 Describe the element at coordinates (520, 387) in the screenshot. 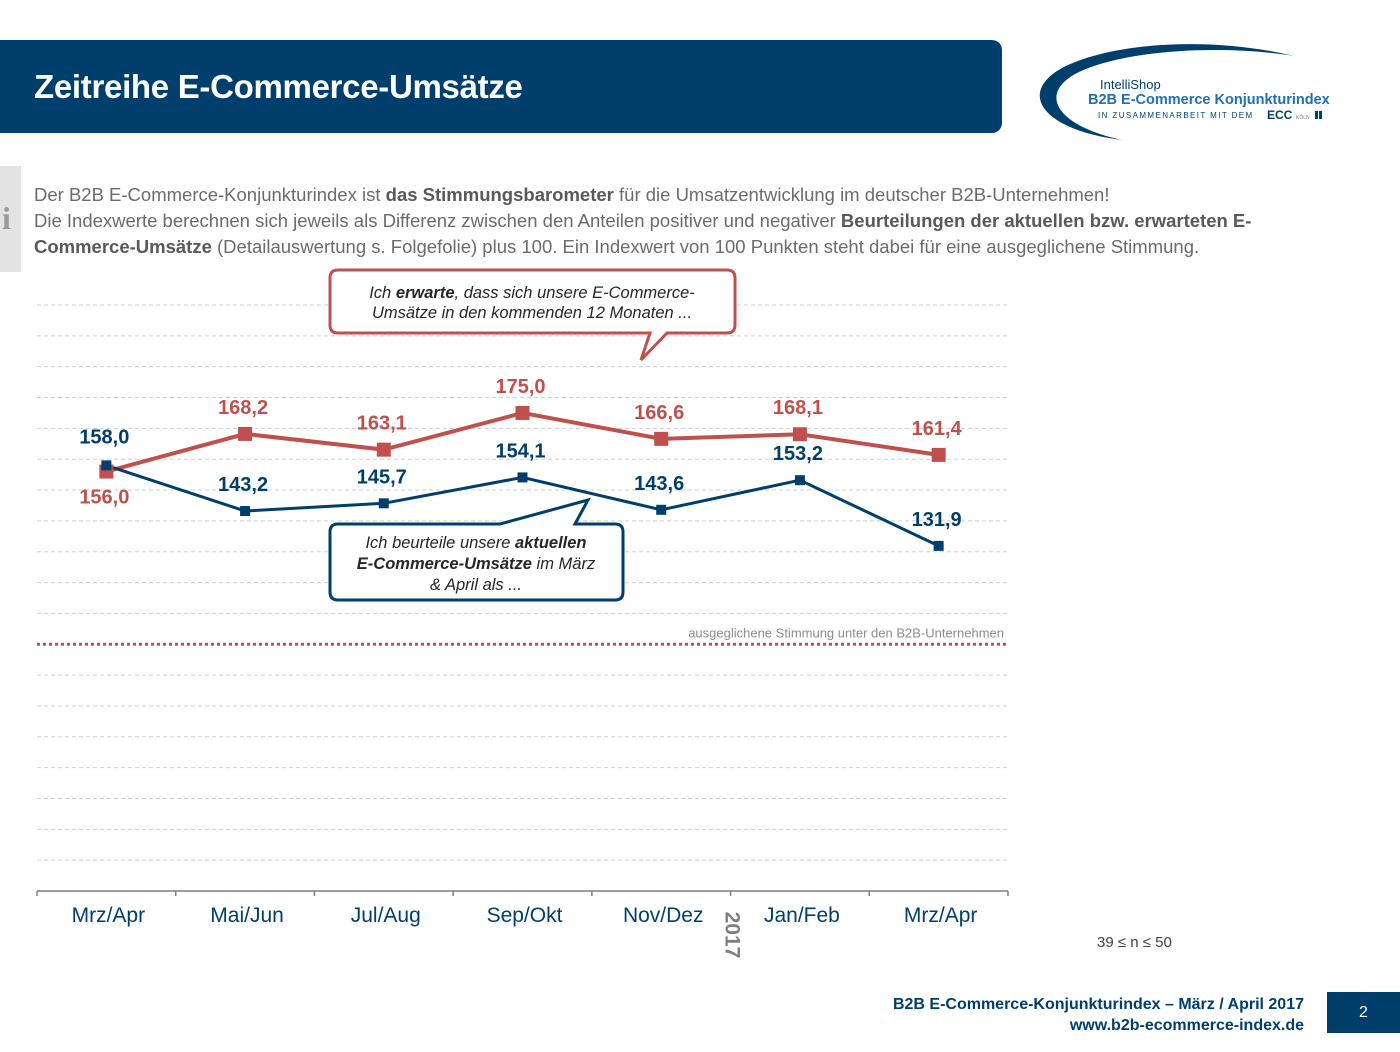

I see `data-label-expected: 175,0` at that location.